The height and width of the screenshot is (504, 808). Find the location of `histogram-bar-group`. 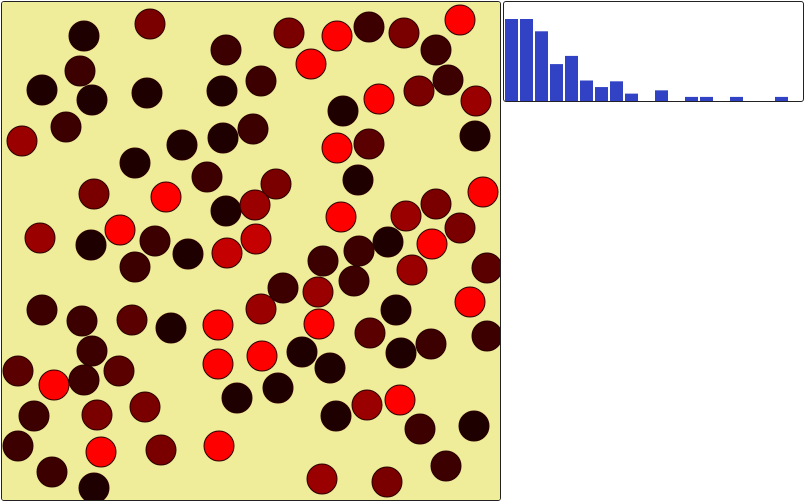

histogram-bar-group is located at coordinates (646, 60).